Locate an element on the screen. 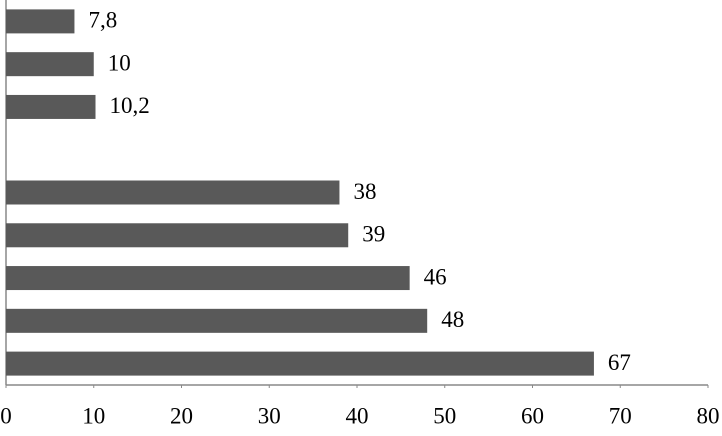  x-tick-label: 60 is located at coordinates (532, 415).